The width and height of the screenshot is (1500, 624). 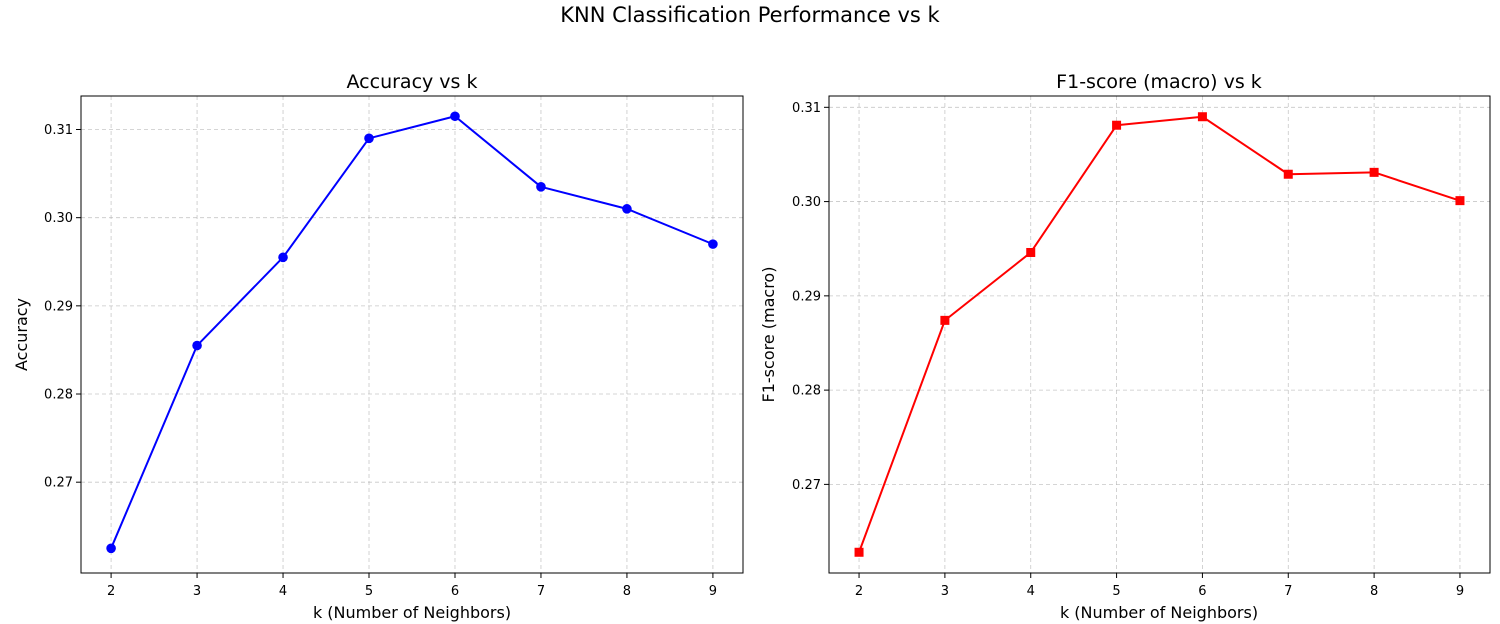 What do you see at coordinates (806, 391) in the screenshot?
I see `f1-ytick-label: 0.28` at bounding box center [806, 391].